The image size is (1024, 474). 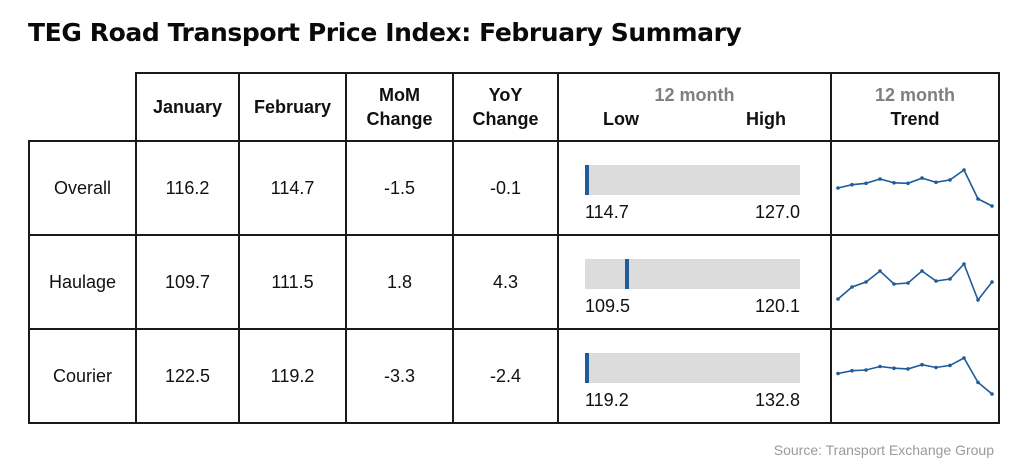 What do you see at coordinates (694, 107) in the screenshot?
I see `header-range: 12 month Low High` at bounding box center [694, 107].